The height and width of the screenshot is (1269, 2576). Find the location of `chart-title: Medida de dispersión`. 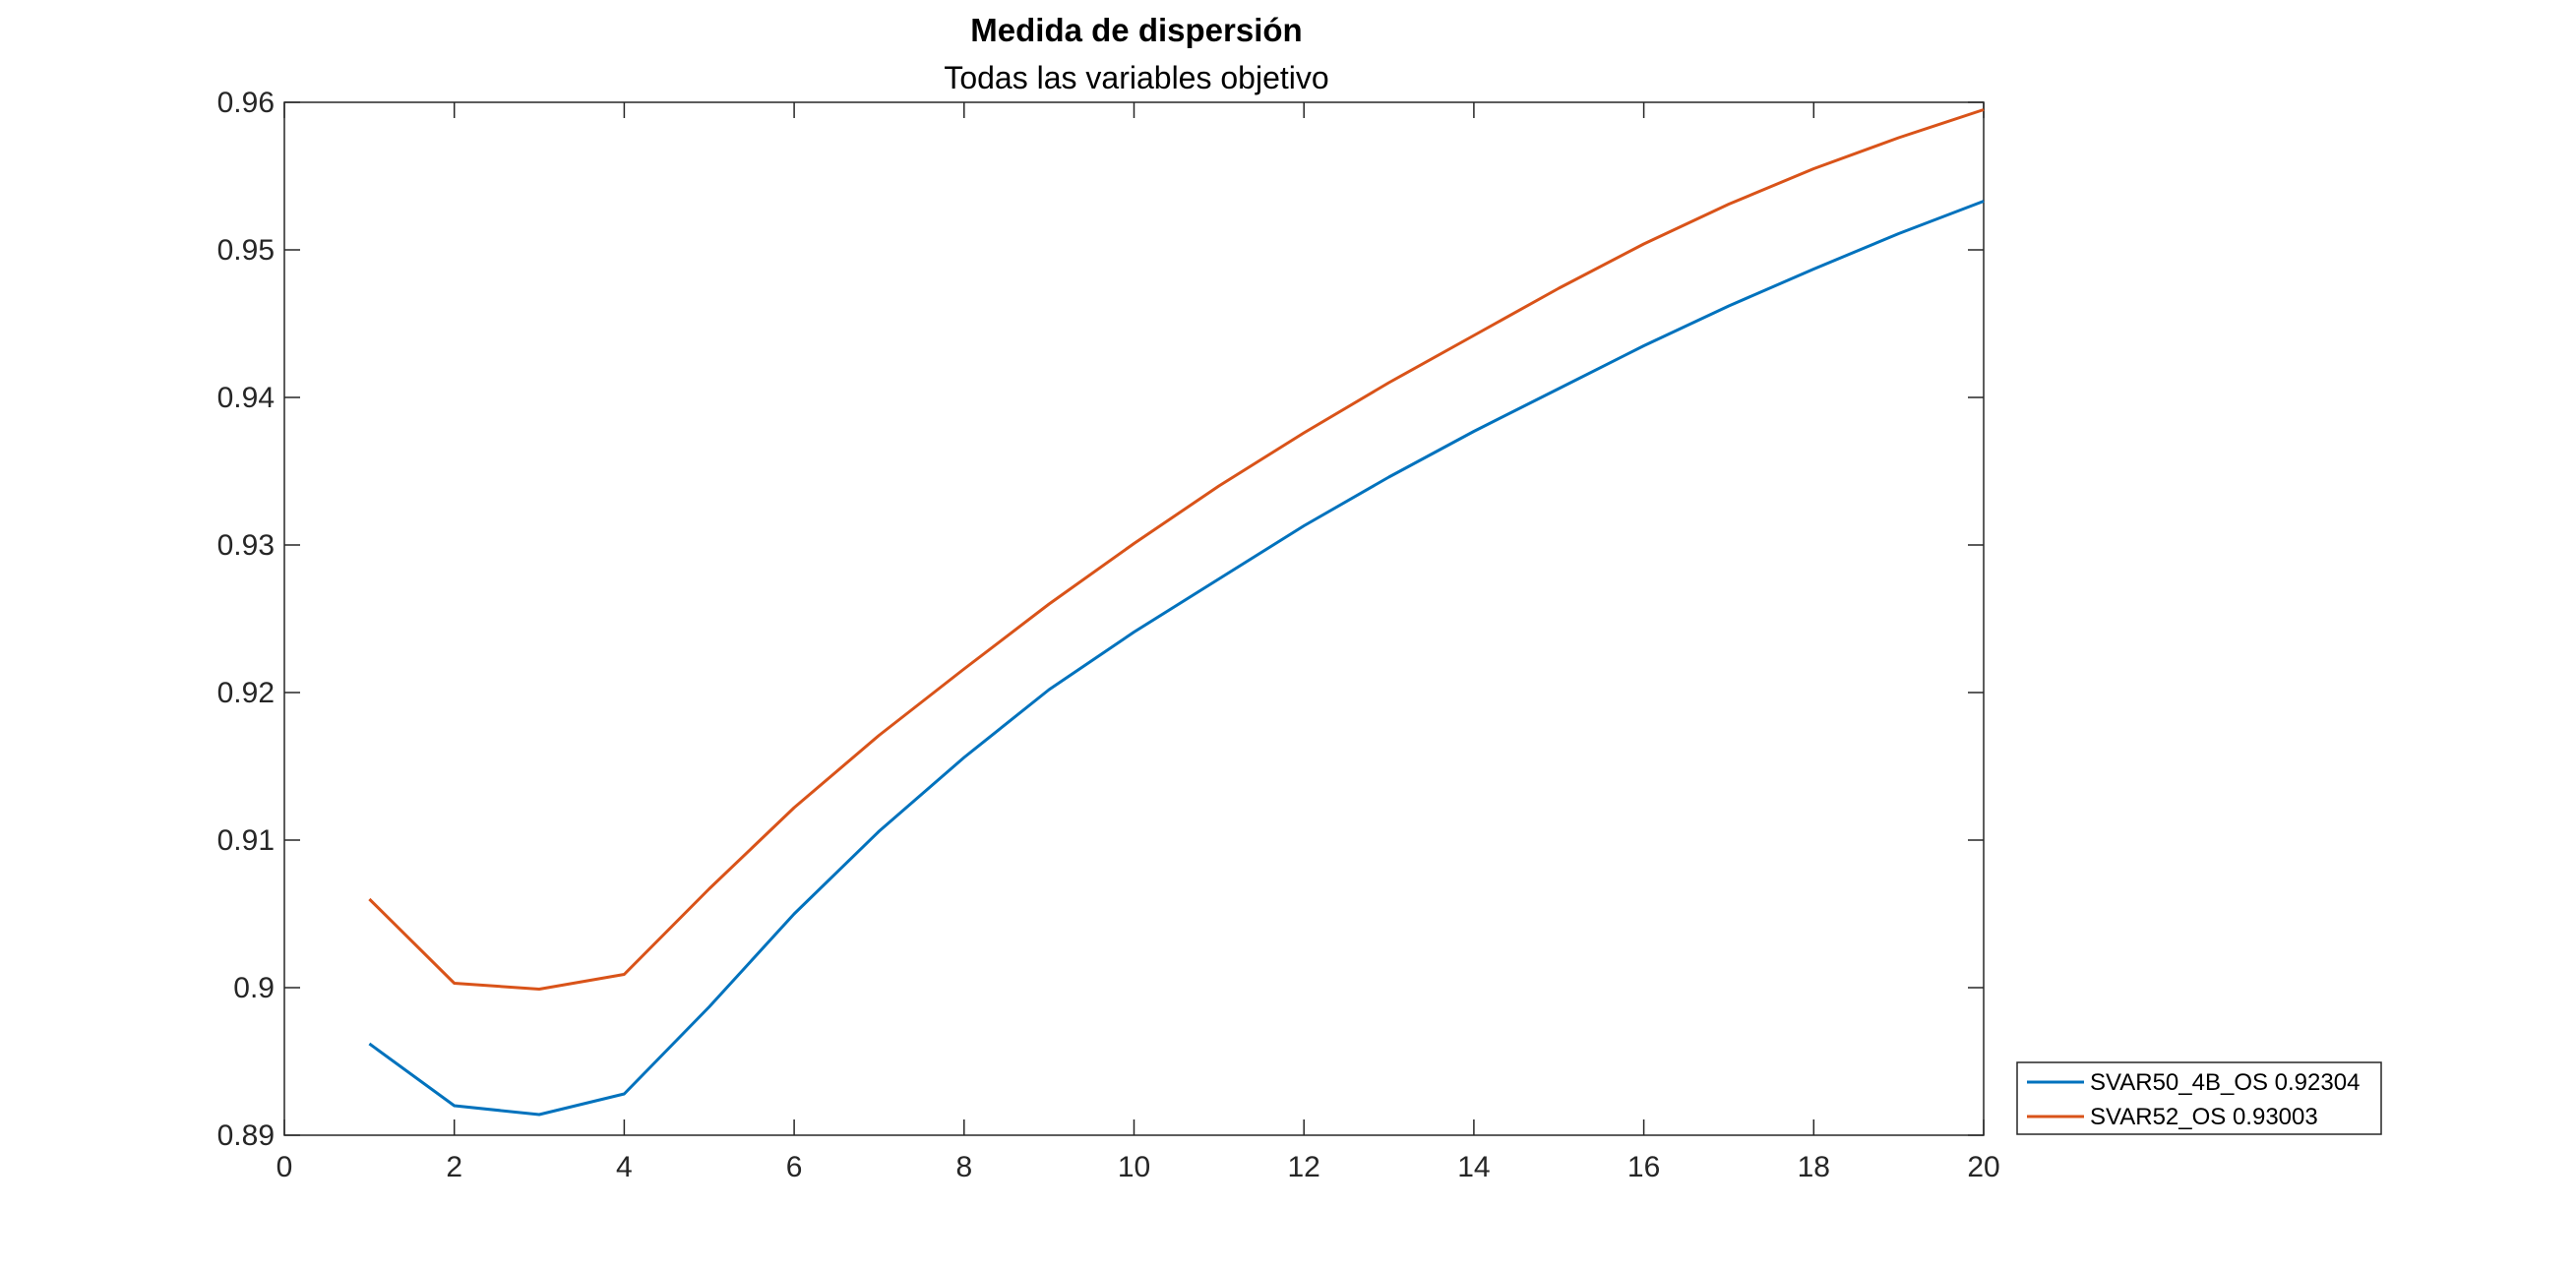

chart-title: Medida de dispersión is located at coordinates (1136, 30).